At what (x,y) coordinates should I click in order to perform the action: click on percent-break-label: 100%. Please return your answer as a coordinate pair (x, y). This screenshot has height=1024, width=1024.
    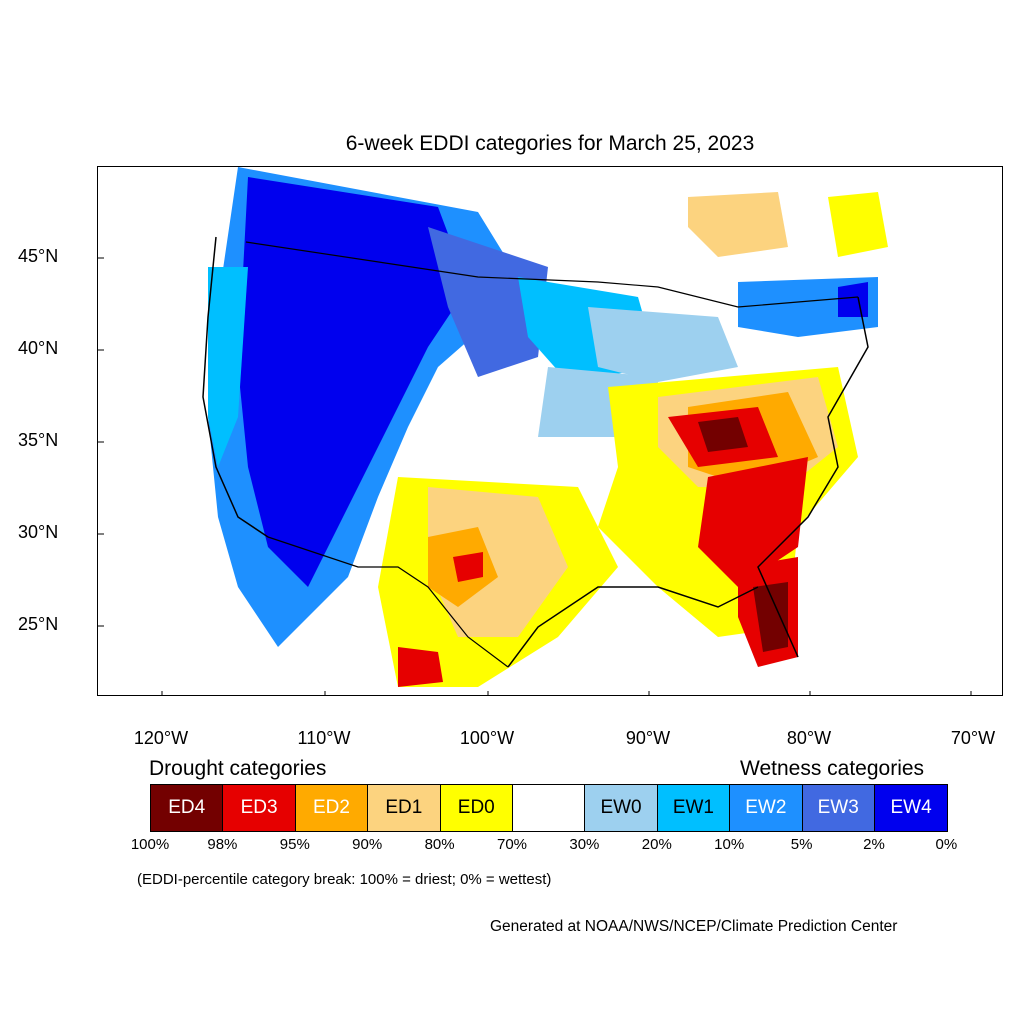
    Looking at the image, I should click on (150, 844).